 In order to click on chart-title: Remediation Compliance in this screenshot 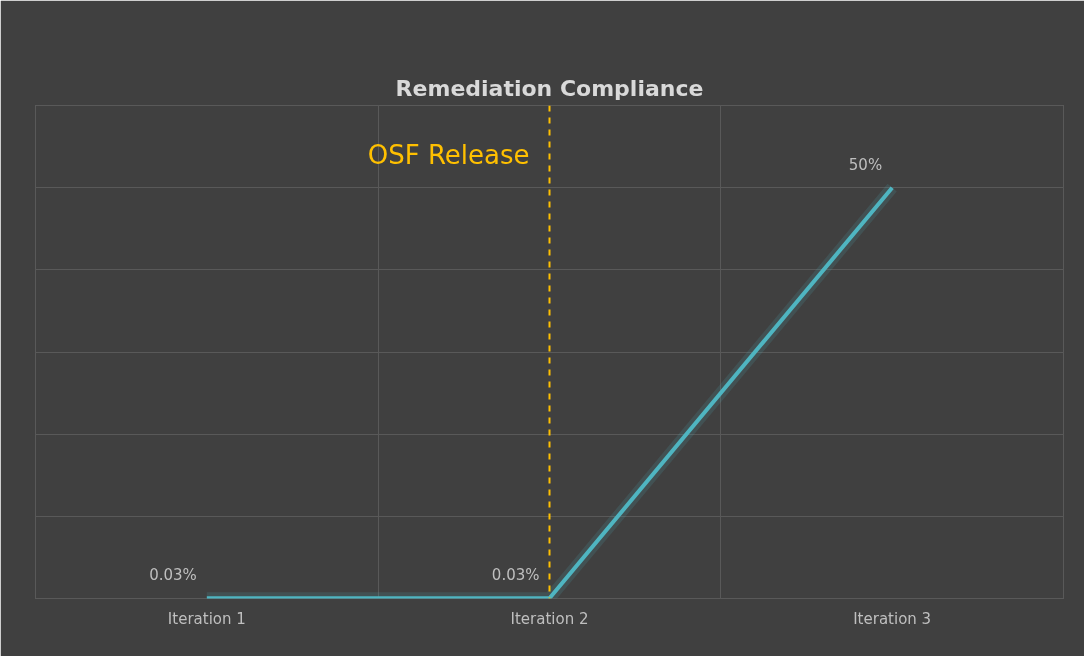, I will do `click(549, 88)`.